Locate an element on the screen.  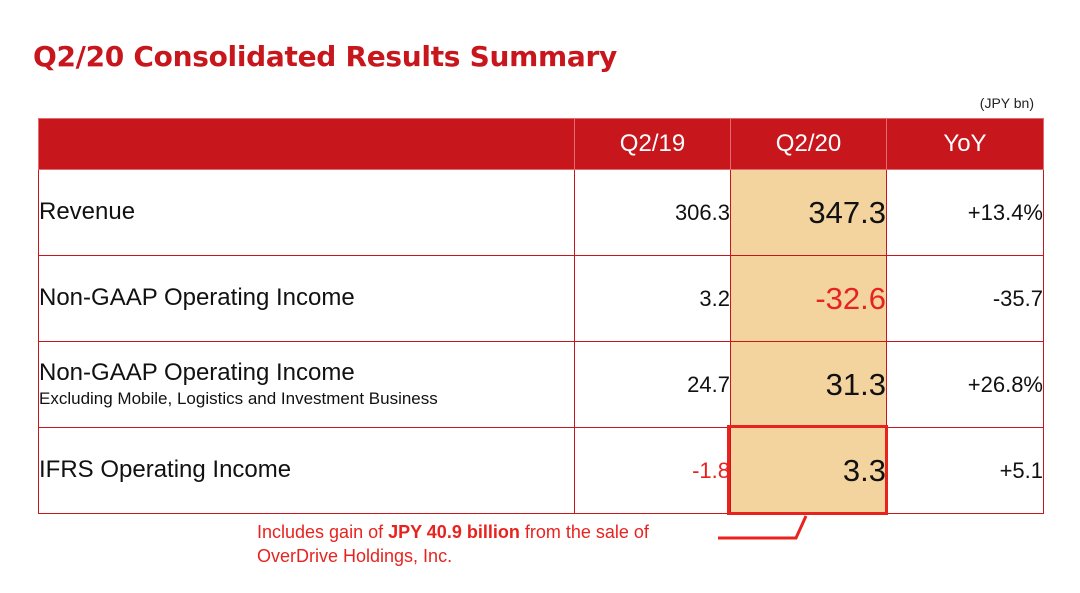
cell-q220: 3.3 is located at coordinates (808, 470).